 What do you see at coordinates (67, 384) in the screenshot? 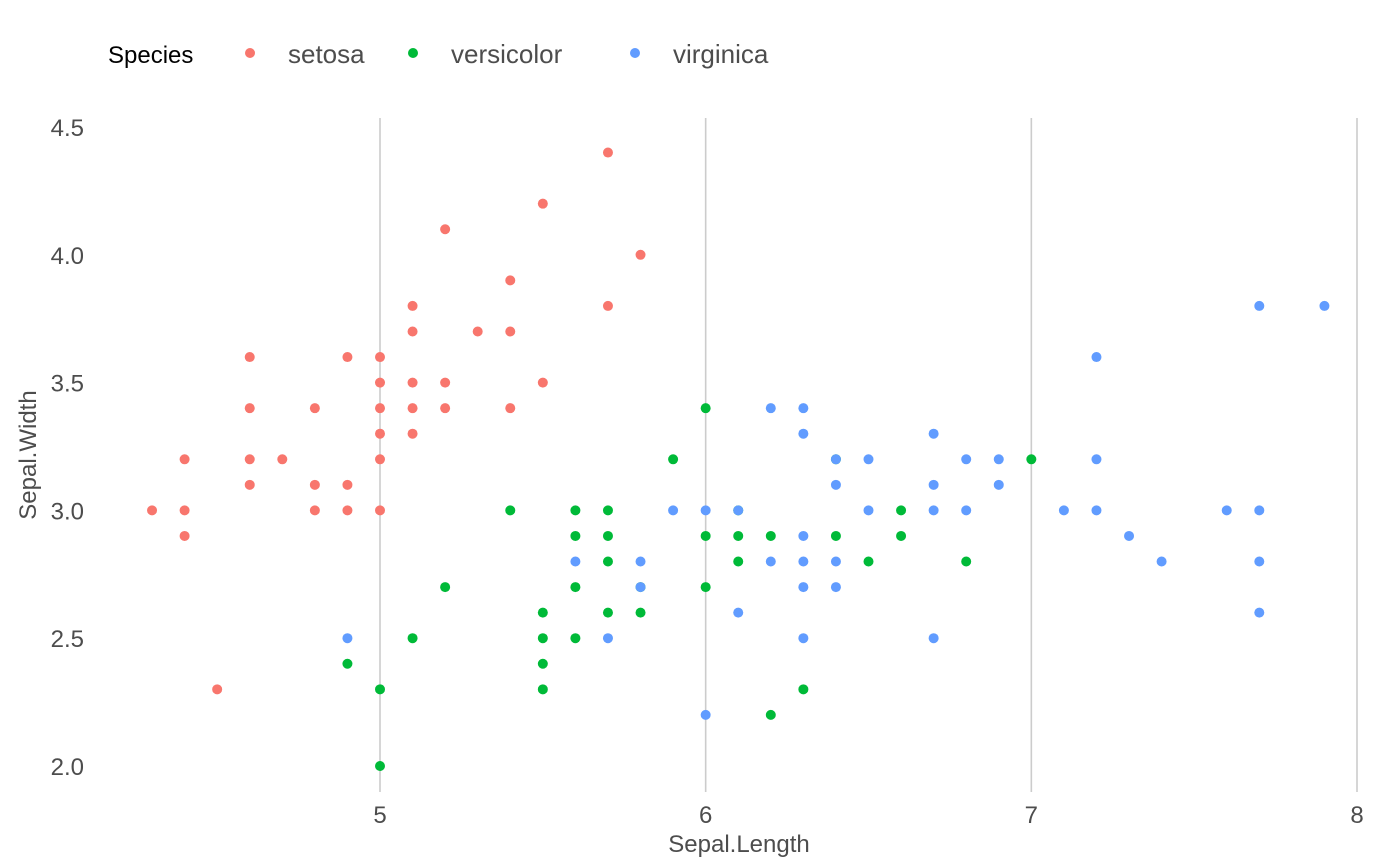
I see `y-tick-label: 3.5` at bounding box center [67, 384].